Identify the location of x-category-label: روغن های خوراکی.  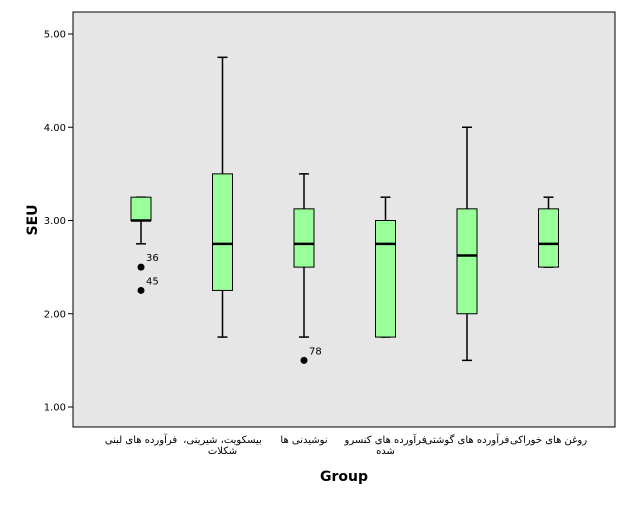
(548, 440).